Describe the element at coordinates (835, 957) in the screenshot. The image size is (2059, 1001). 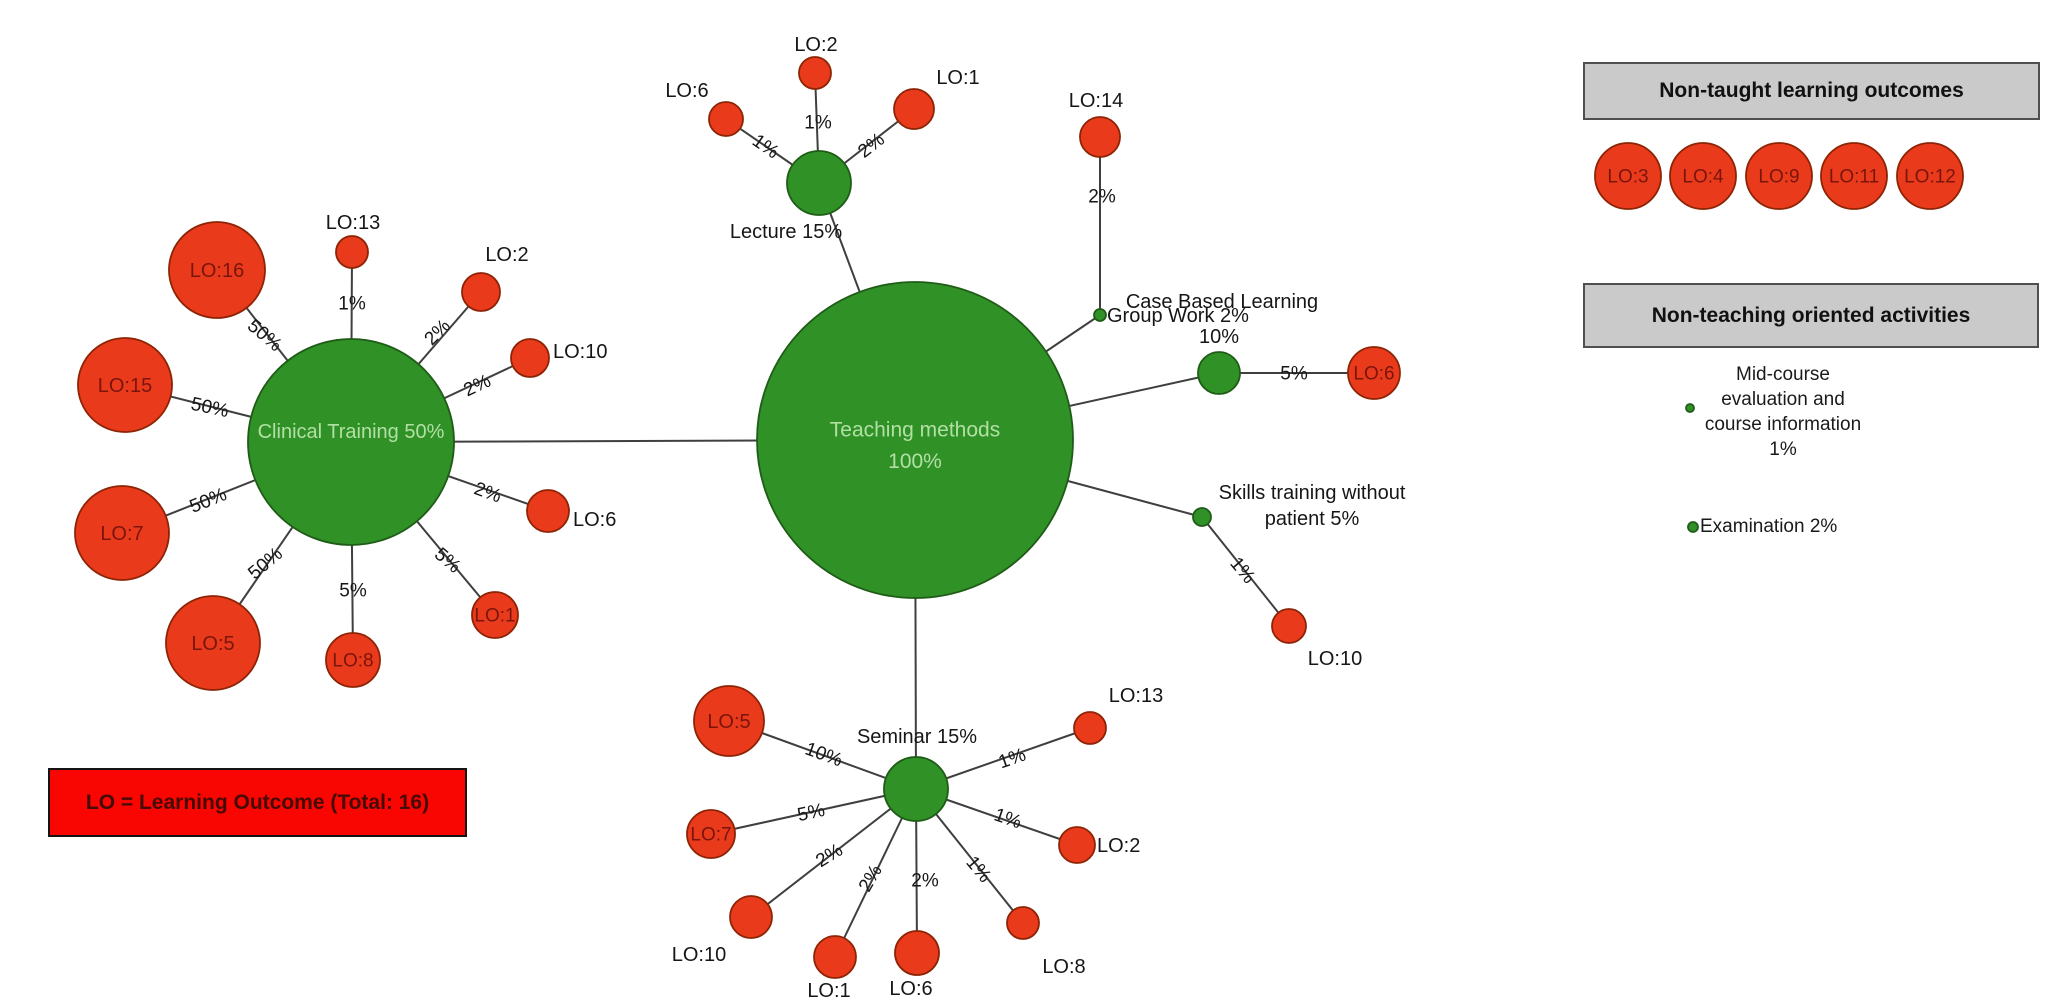
I see `node-s-lo1` at that location.